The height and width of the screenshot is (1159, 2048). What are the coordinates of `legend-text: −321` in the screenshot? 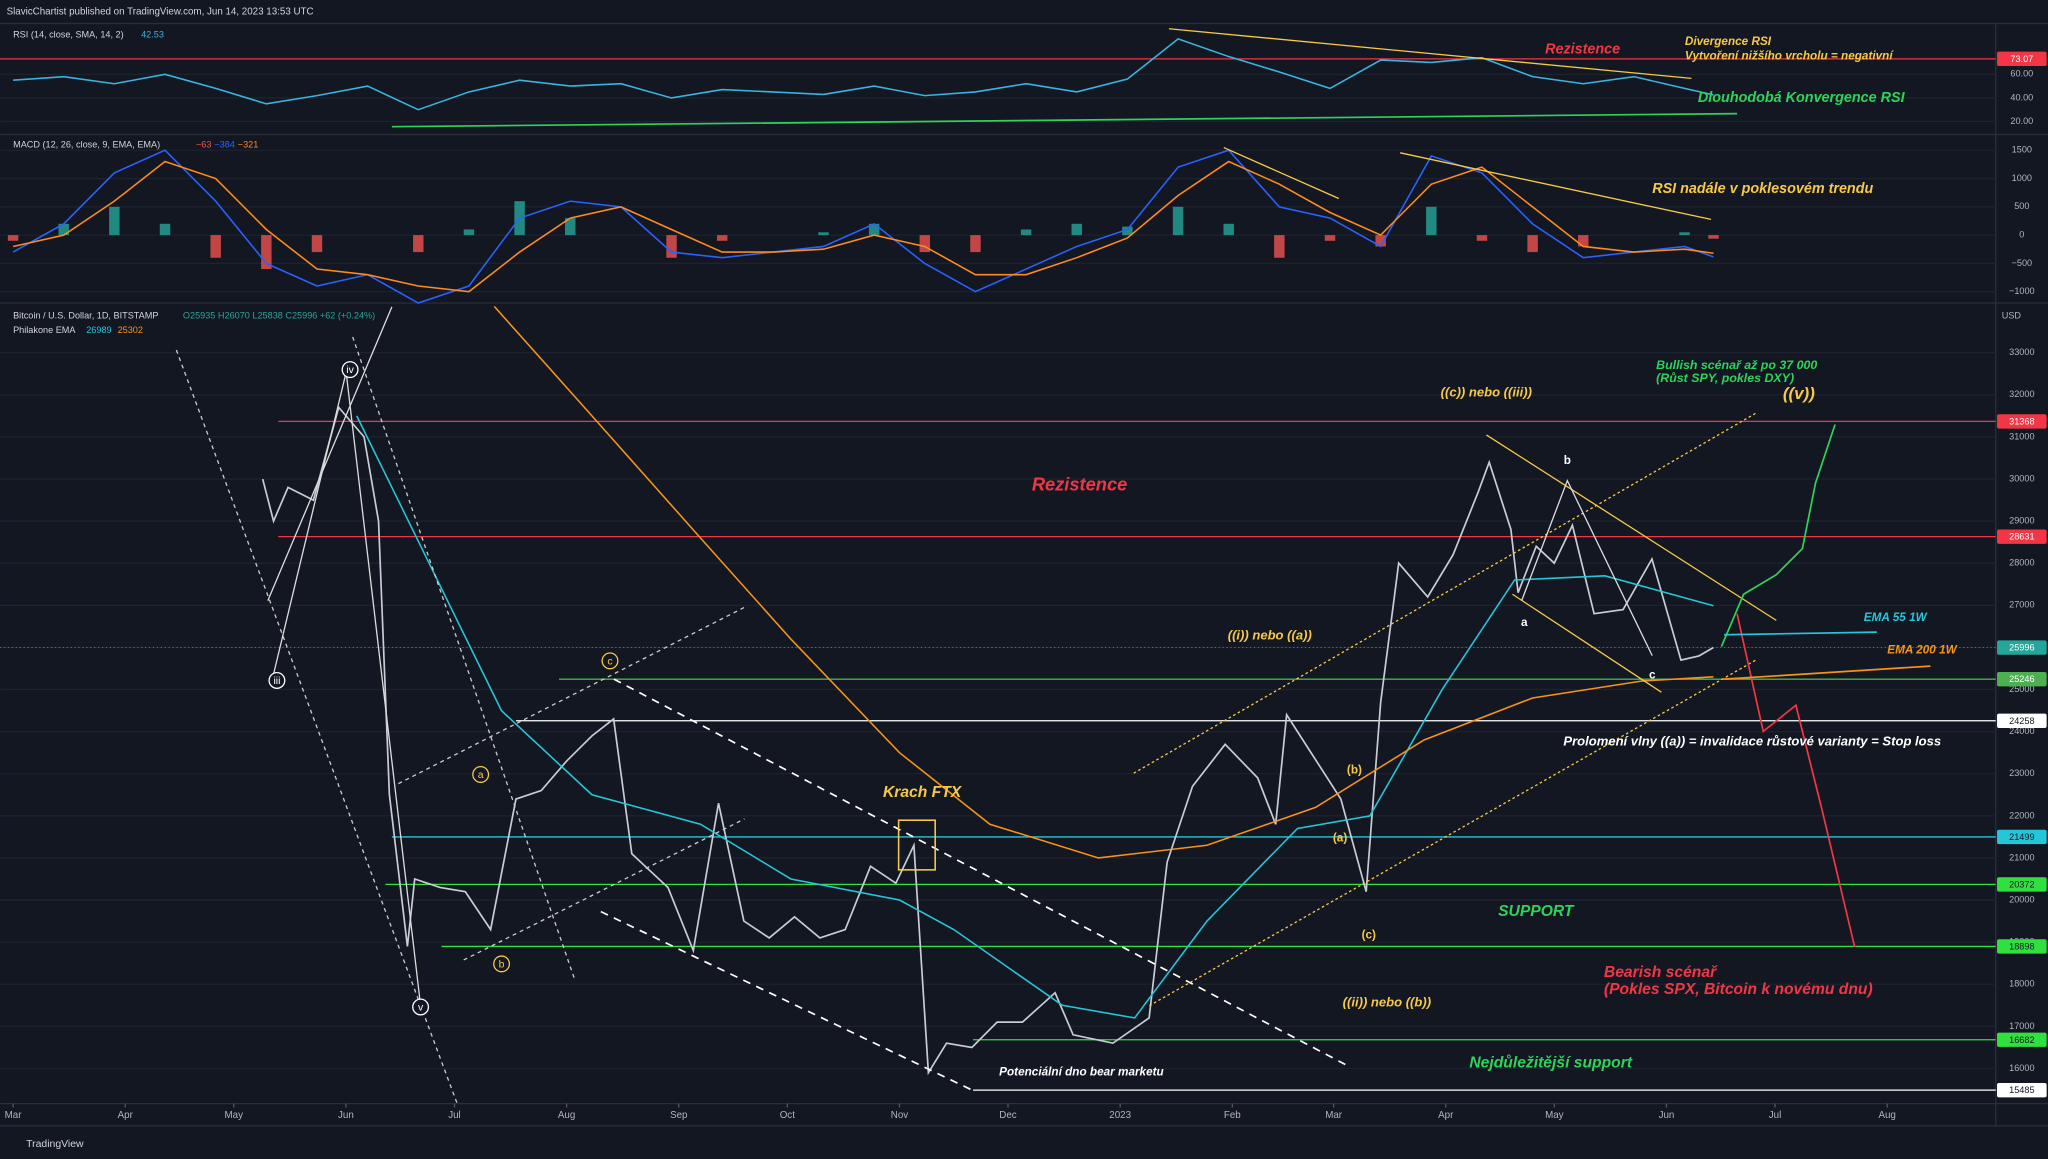 It's located at (248, 144).